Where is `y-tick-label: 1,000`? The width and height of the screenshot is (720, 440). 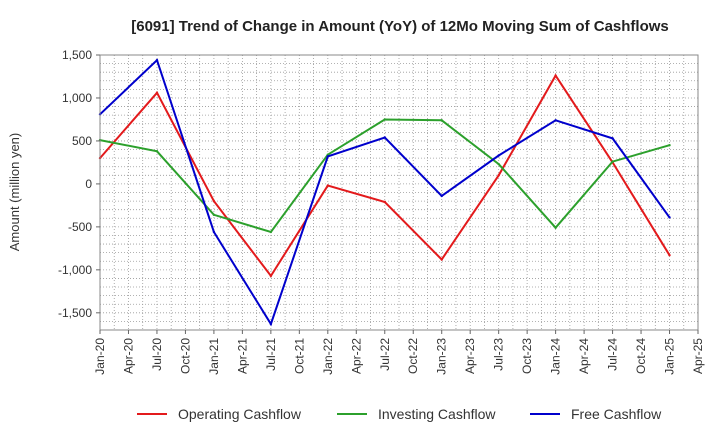 y-tick-label: 1,000 is located at coordinates (77, 98).